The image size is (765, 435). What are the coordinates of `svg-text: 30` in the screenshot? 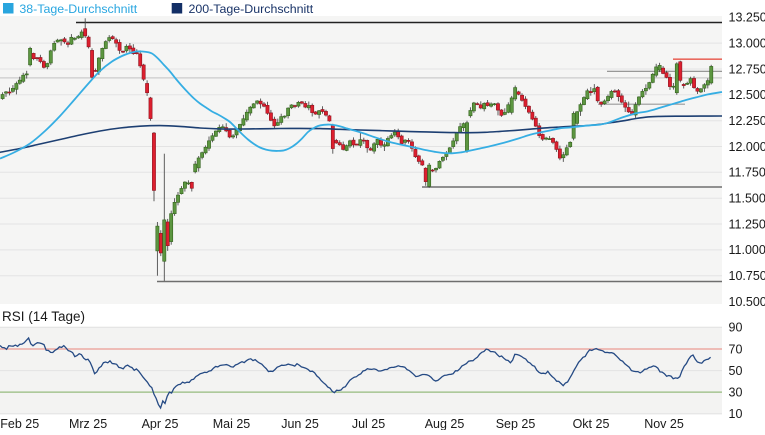 It's located at (736, 392).